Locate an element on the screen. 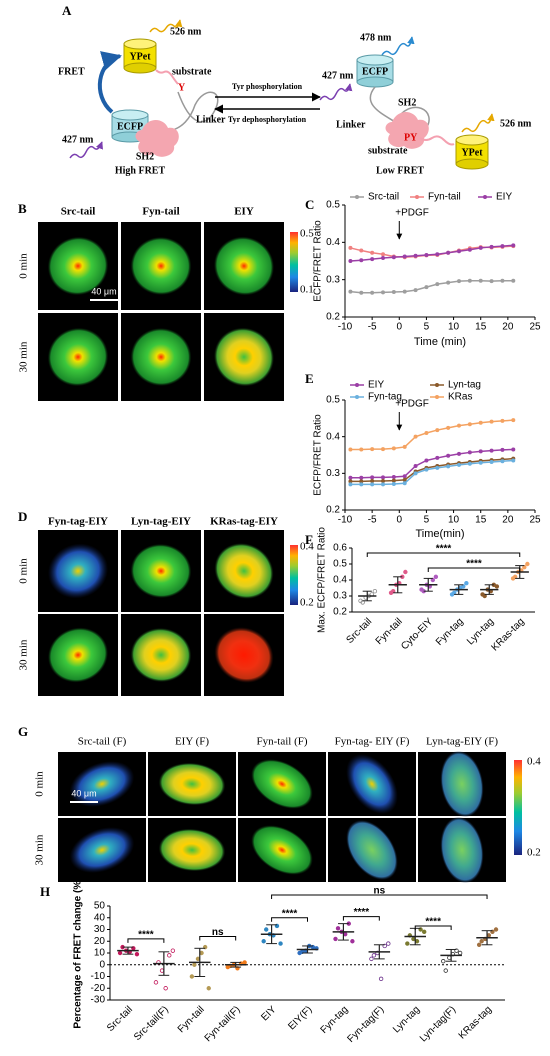  row-label: 30 min is located at coordinates (24, 356).